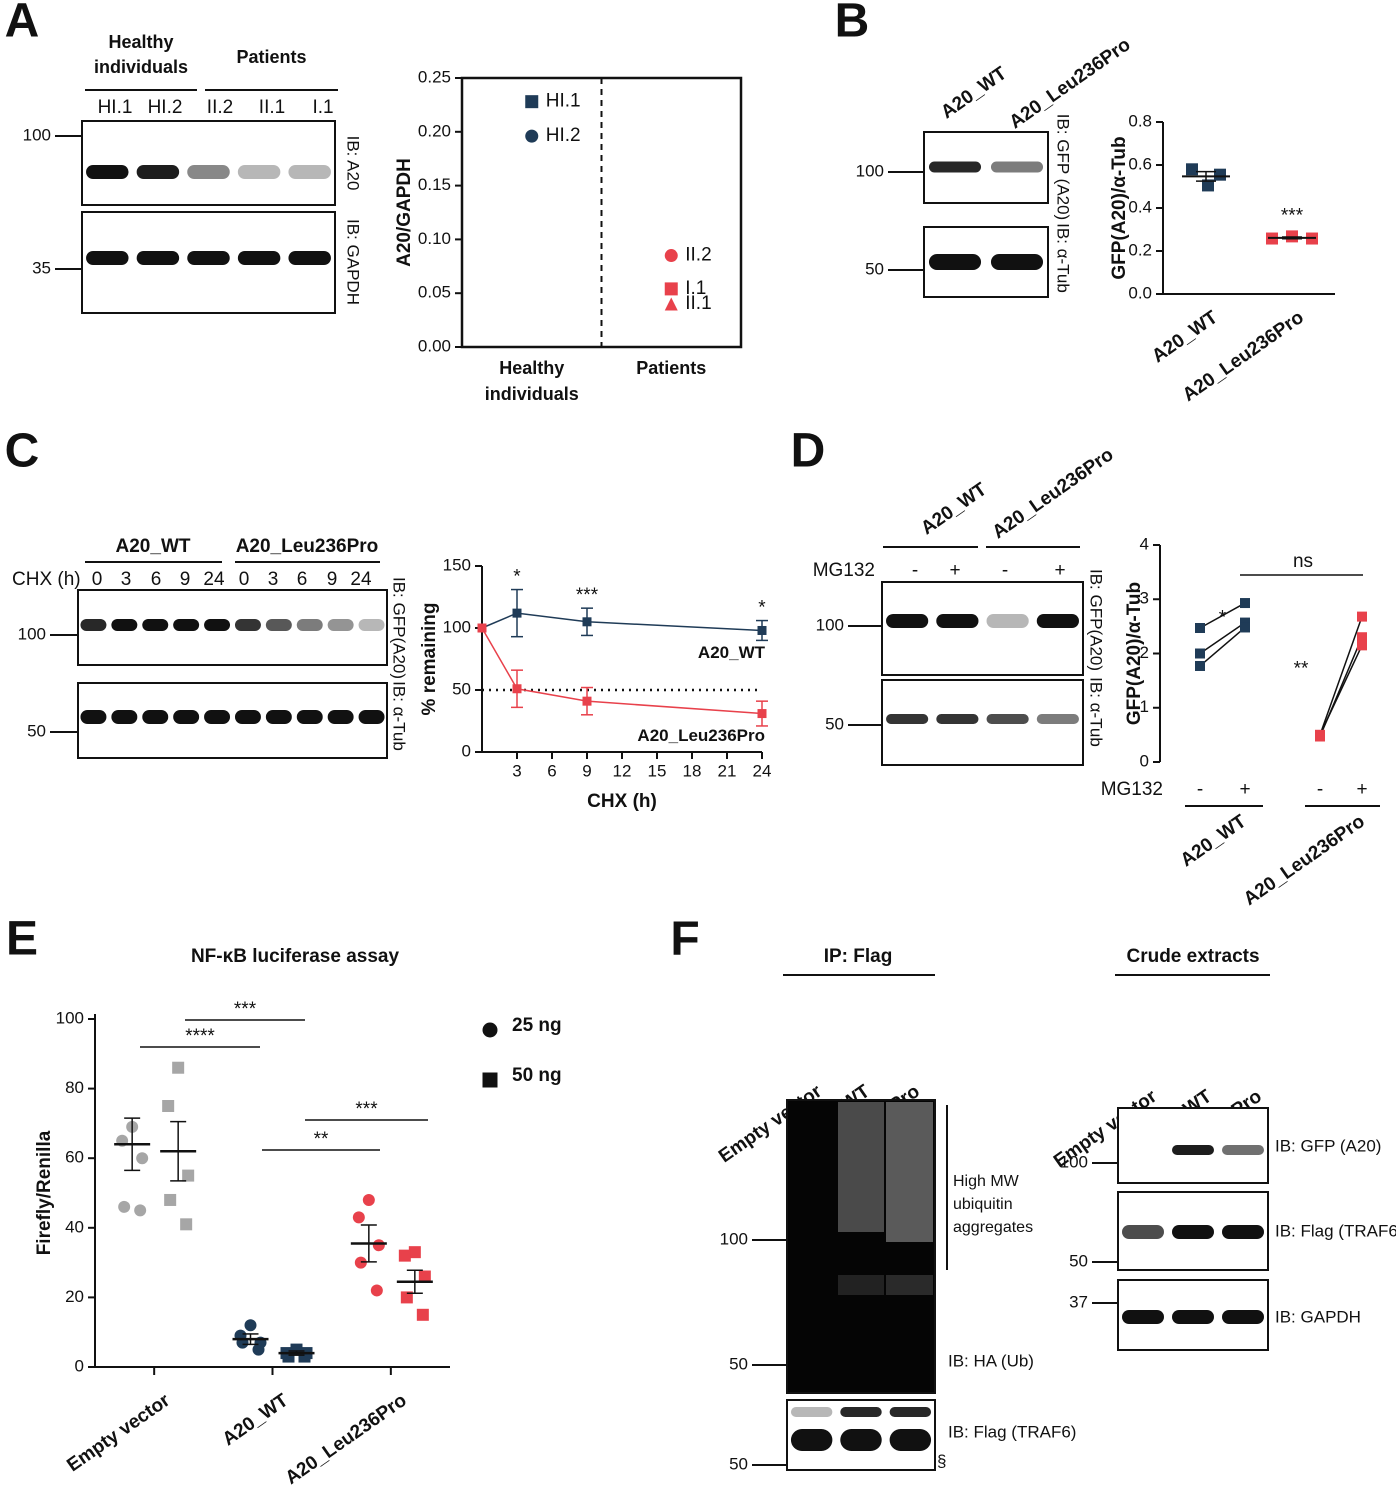  Describe the element at coordinates (434, 130) in the screenshot. I see `y-tick-label: 0.20` at that location.